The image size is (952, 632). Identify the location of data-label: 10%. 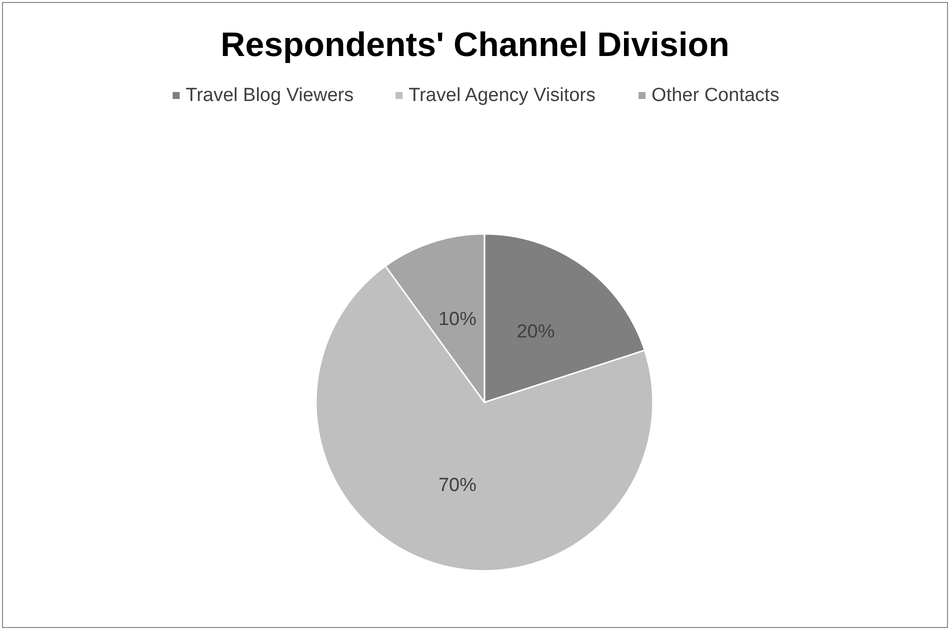
(457, 319).